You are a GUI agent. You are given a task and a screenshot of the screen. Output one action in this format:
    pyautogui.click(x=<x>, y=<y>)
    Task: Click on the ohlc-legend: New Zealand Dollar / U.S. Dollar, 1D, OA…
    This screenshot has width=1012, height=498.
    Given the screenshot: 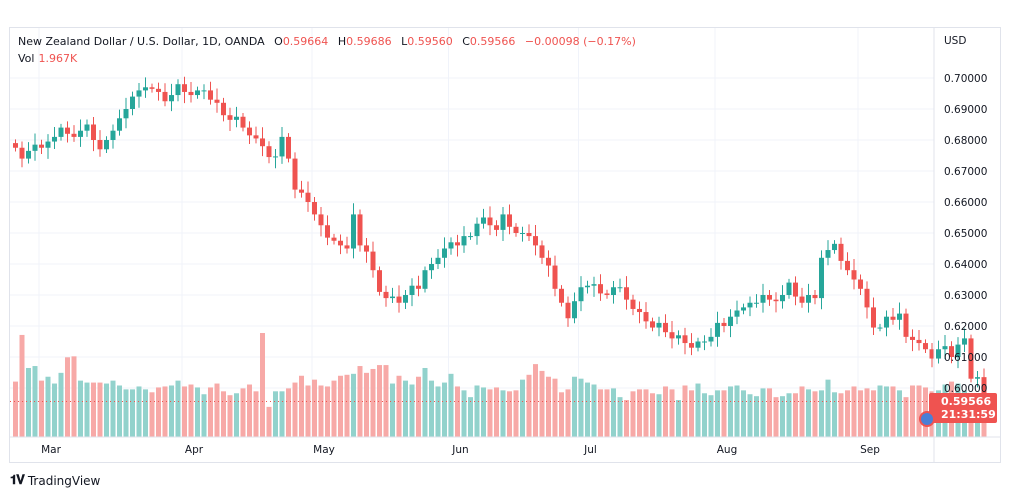 What is the action you would take?
    pyautogui.click(x=327, y=41)
    